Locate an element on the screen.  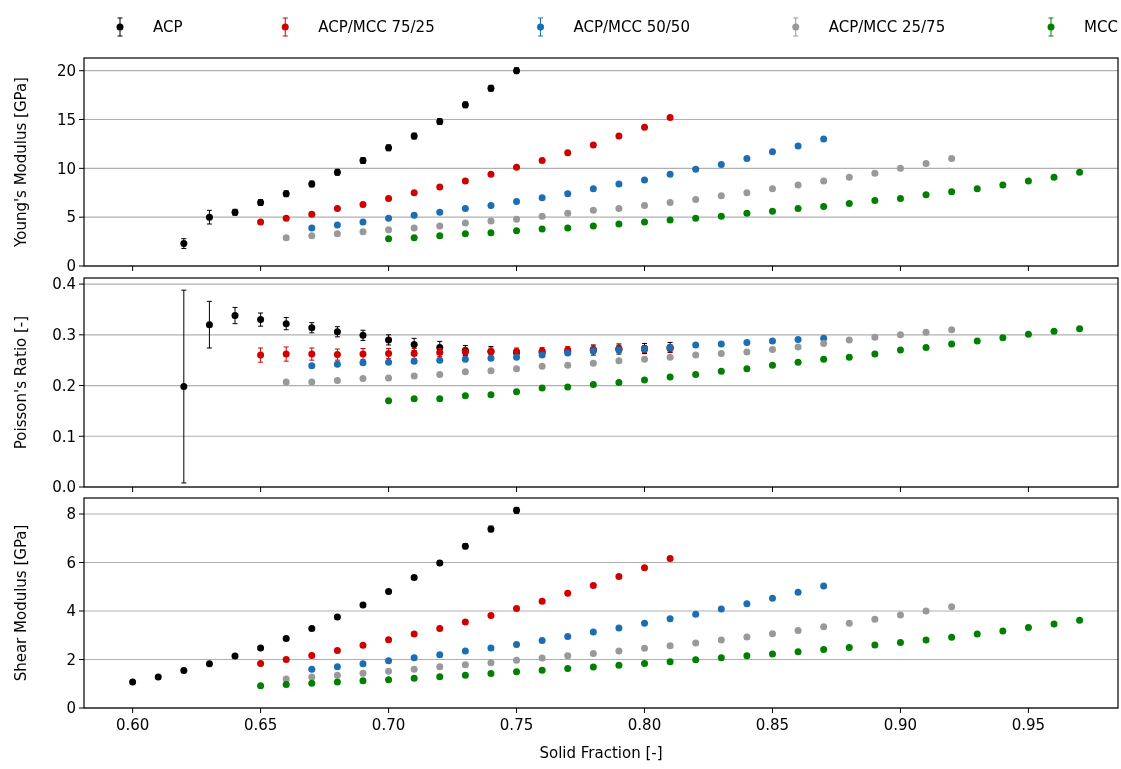
legend-label: MCC is located at coordinates (1101, 27).